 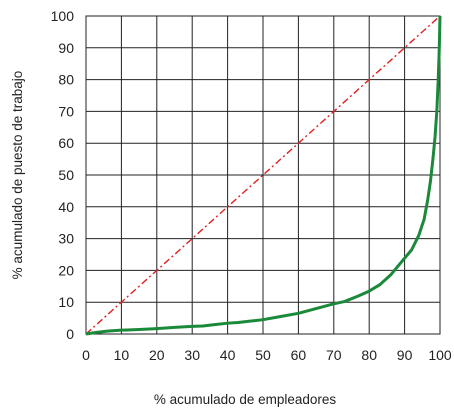 What do you see at coordinates (440, 355) in the screenshot?
I see `x-tick-label: 100` at bounding box center [440, 355].